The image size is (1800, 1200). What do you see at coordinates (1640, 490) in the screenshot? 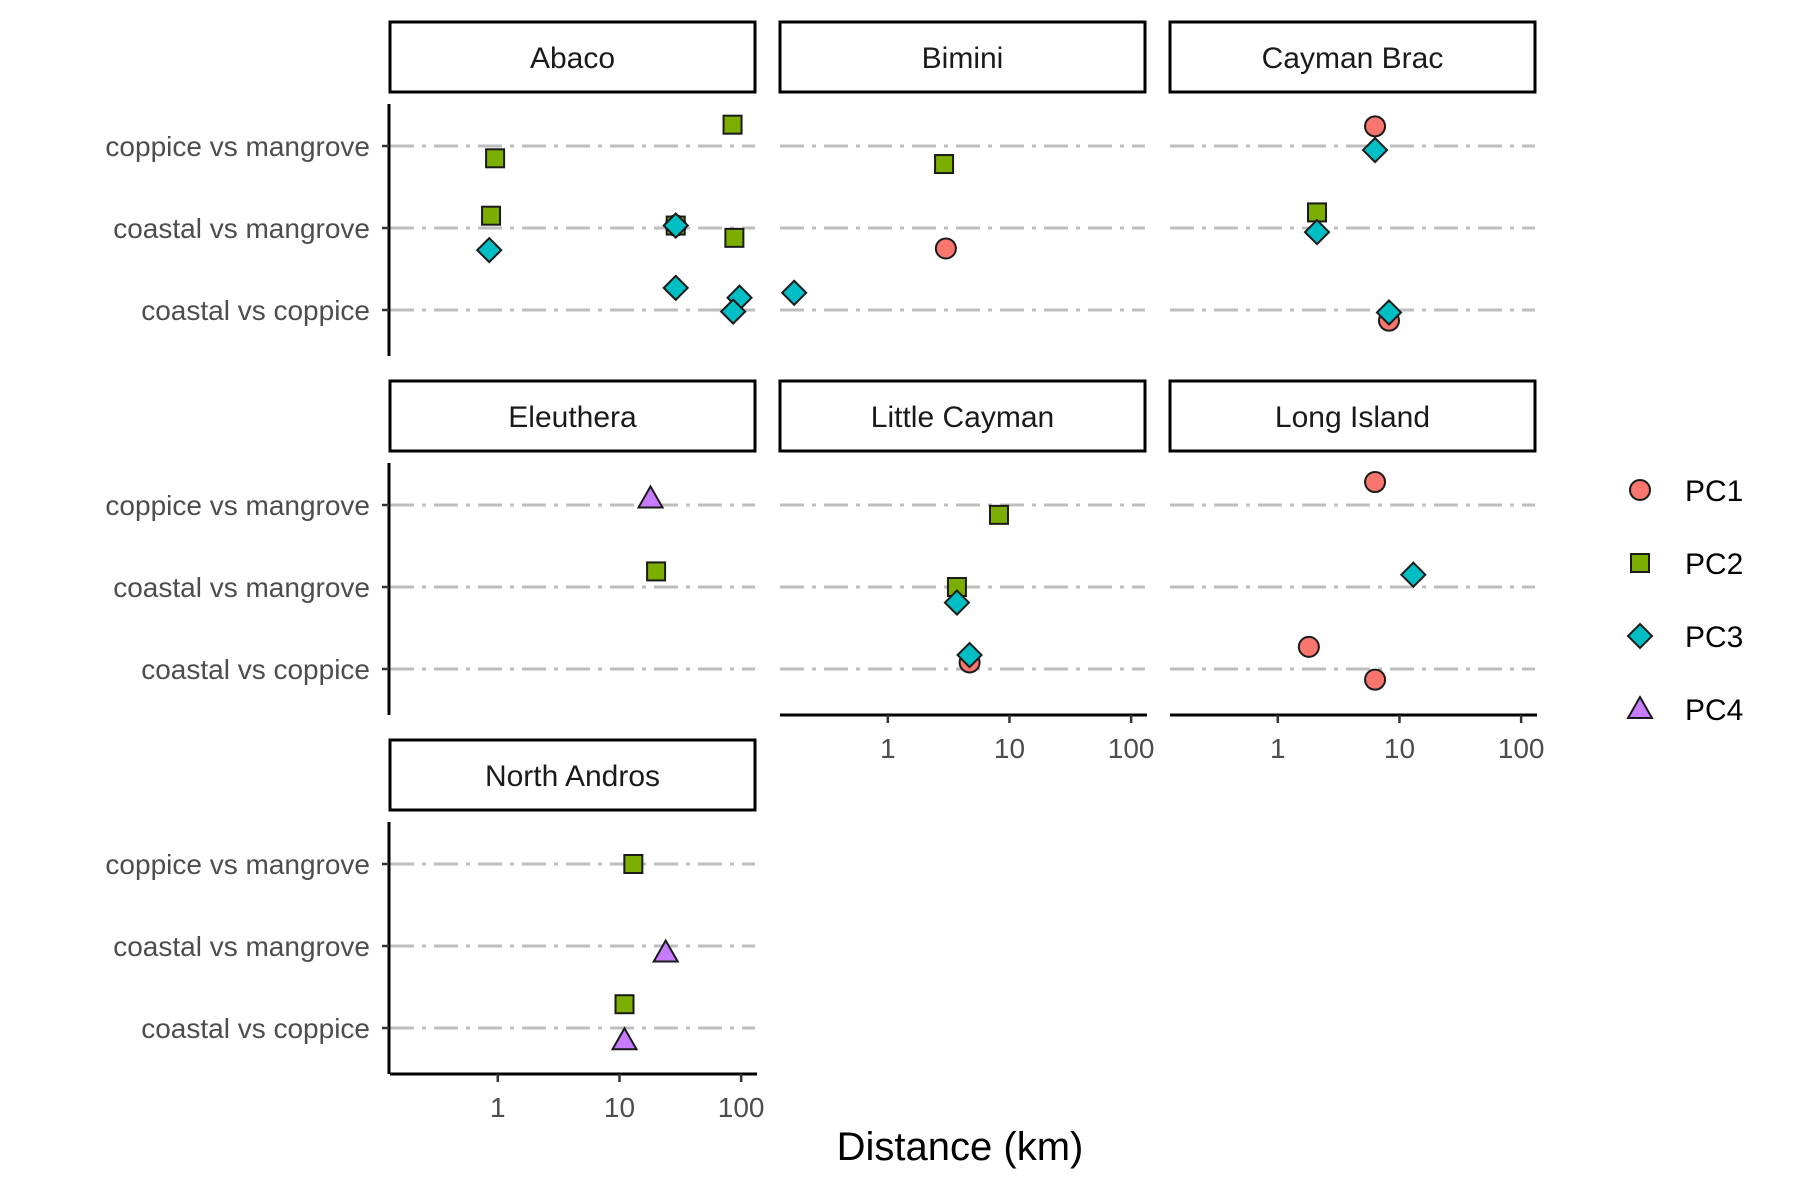
I see `legend-key-pc1` at bounding box center [1640, 490].